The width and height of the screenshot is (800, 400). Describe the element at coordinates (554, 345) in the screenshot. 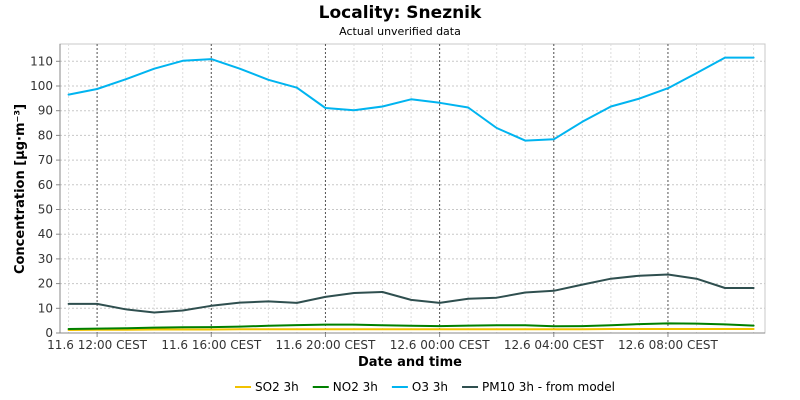

I see `x-tick-label: 12.6 04:00 CEST` at that location.